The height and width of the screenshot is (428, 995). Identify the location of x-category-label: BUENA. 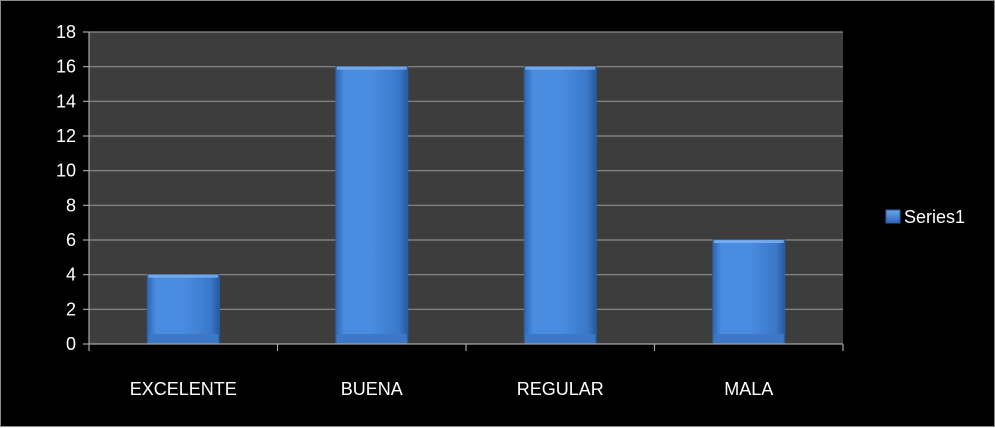
(372, 389).